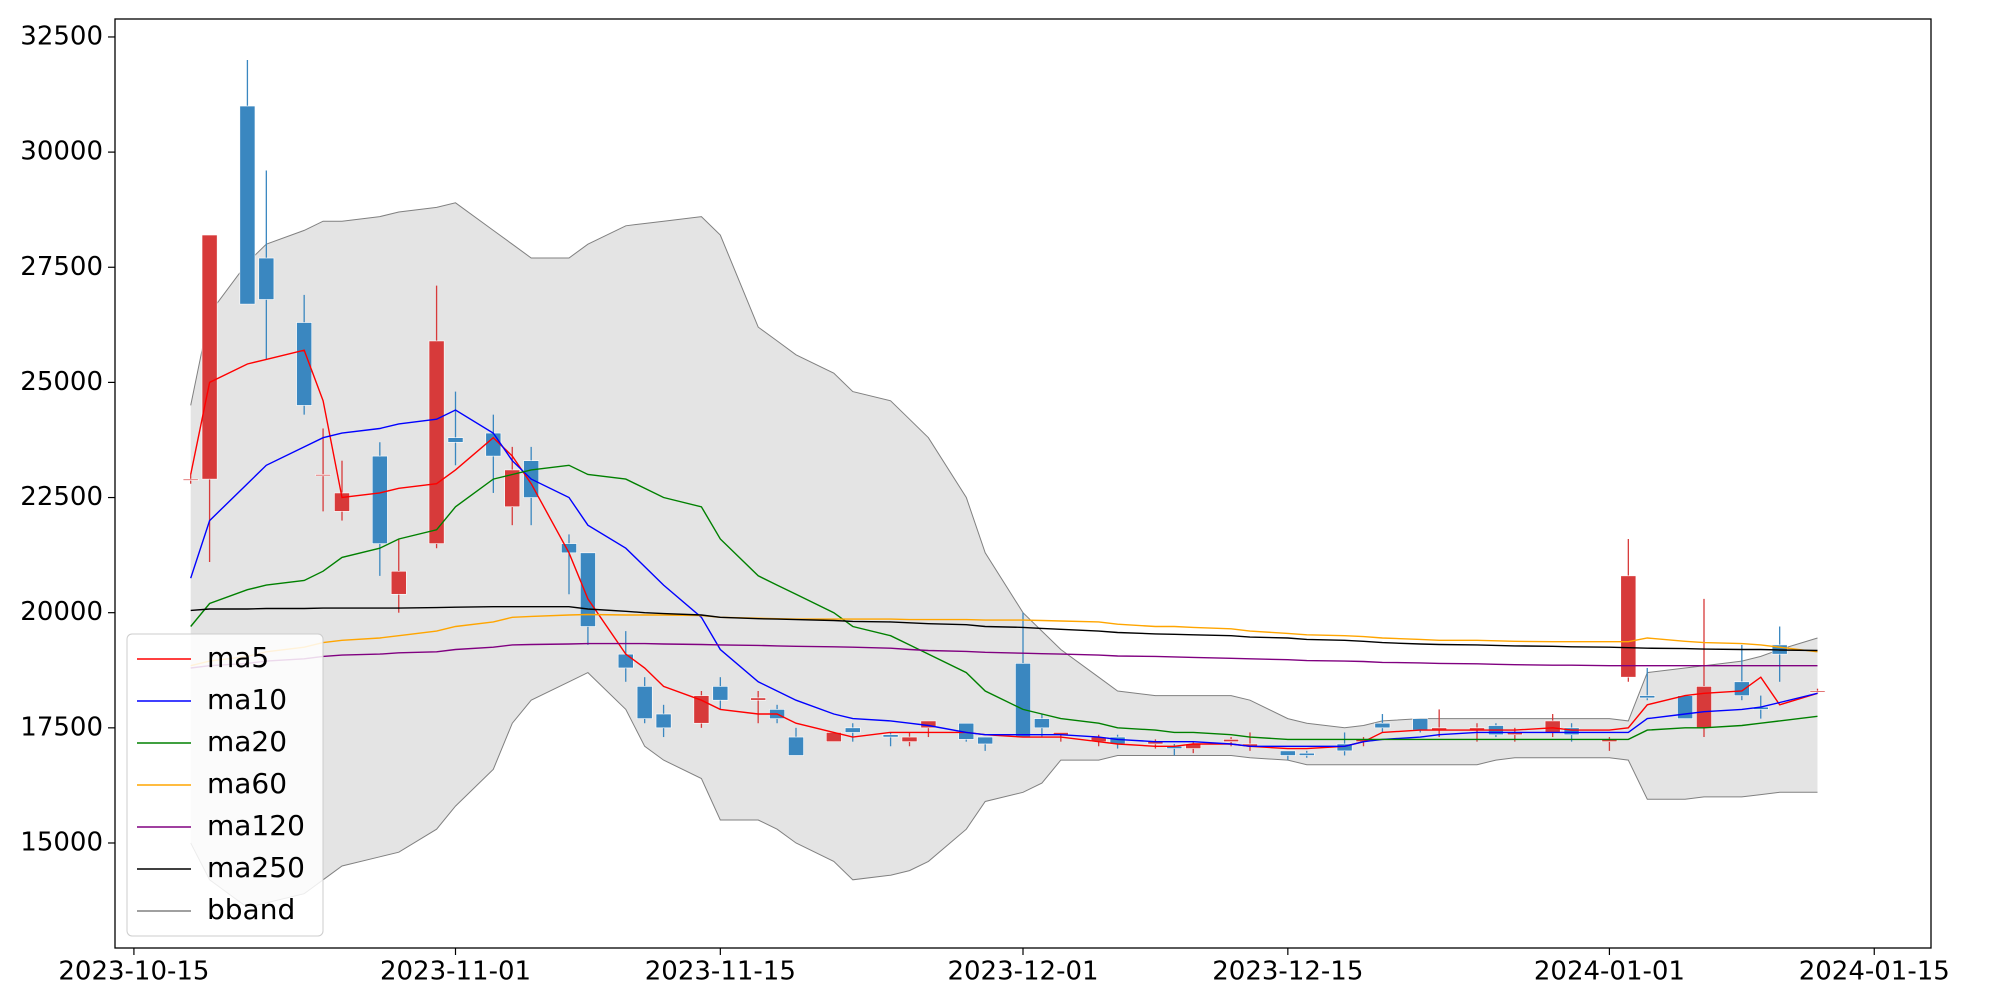 Image resolution: width=2000 pixels, height=1000 pixels. I want to click on legend-label: ma10, so click(247, 699).